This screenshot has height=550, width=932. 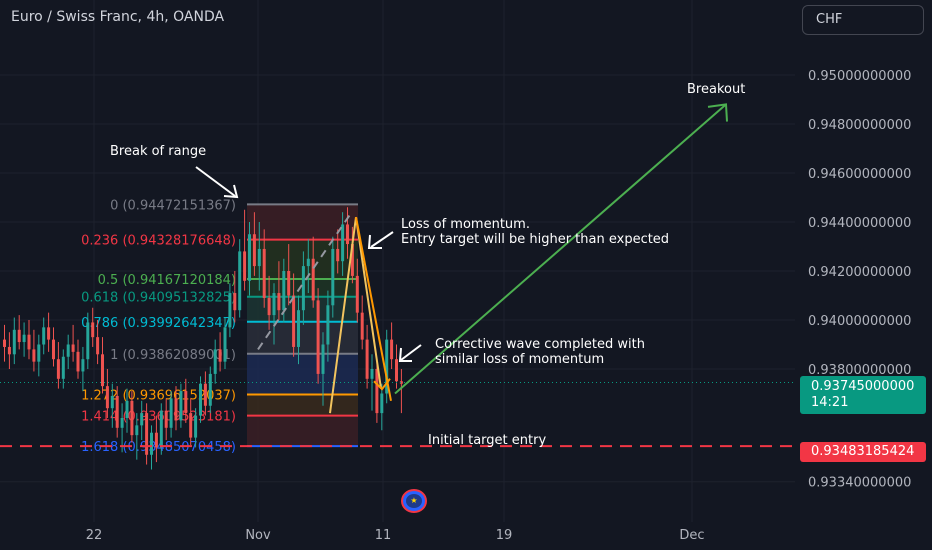 I want to click on fib-level-label: 1.272 (0.93696152037), so click(x=158, y=395).